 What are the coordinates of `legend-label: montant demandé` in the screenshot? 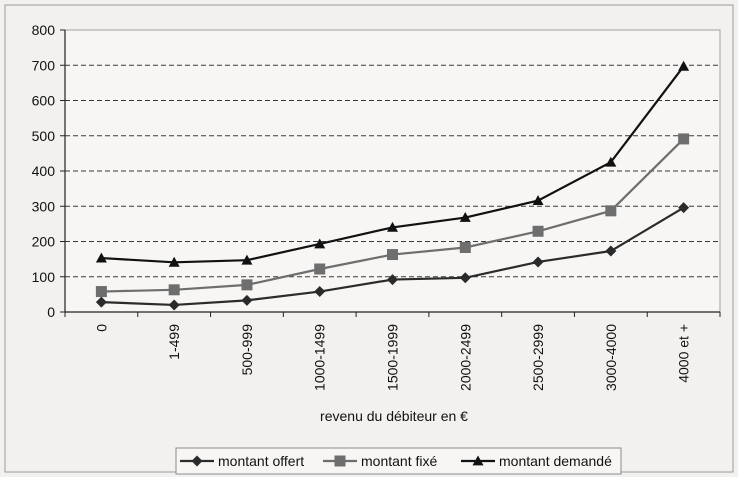 It's located at (555, 461).